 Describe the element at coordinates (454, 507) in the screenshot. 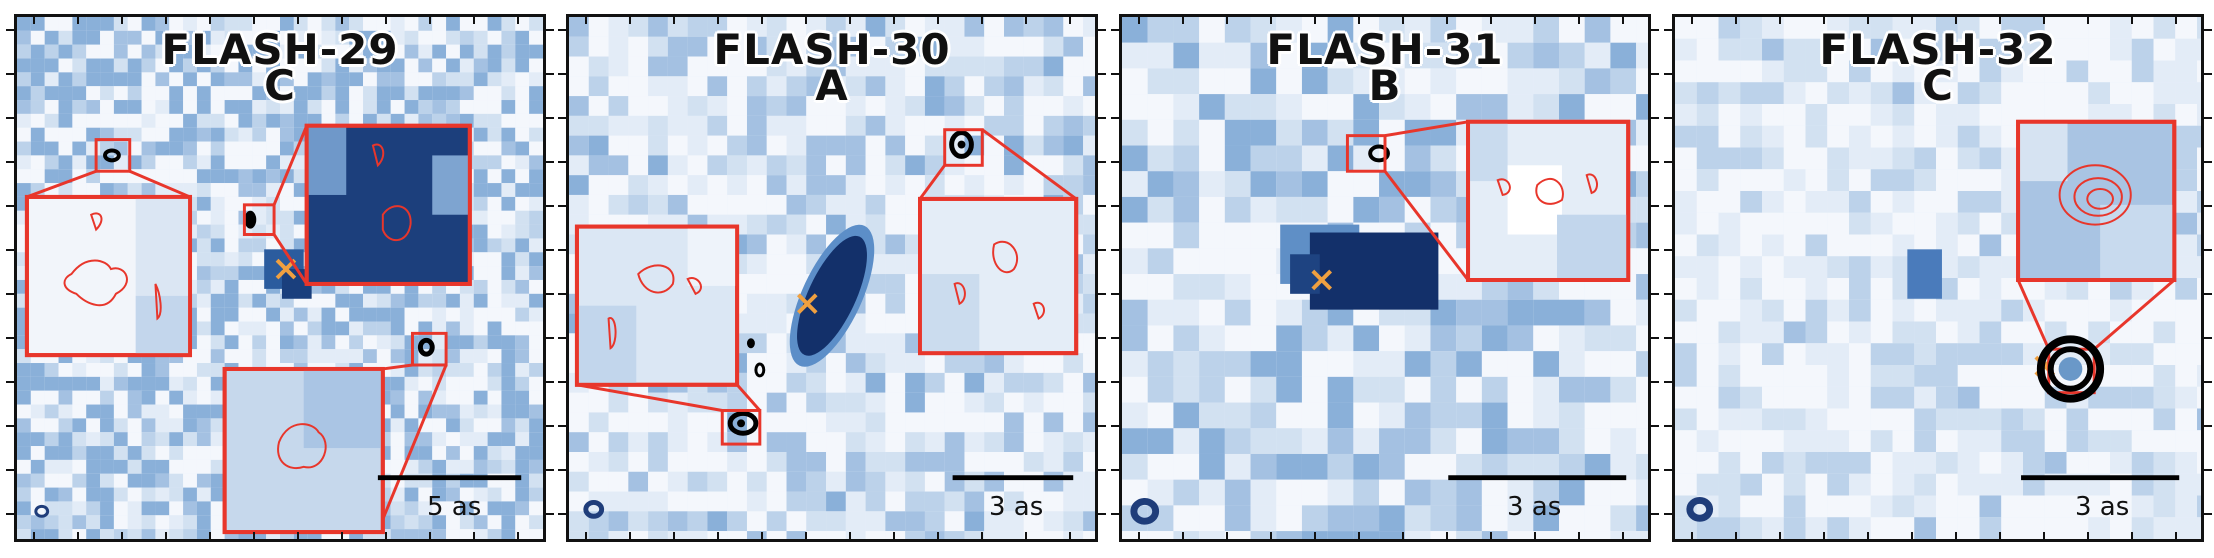

I see `scalebar-label: 5 as` at that location.